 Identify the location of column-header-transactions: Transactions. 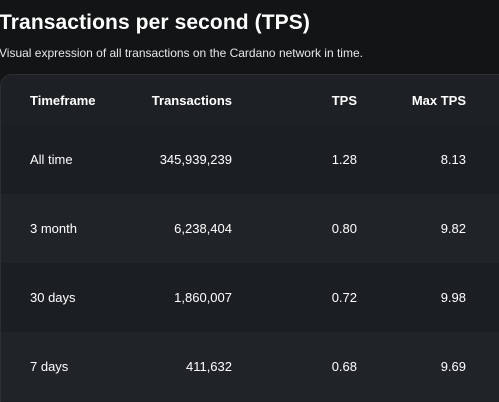
(191, 100).